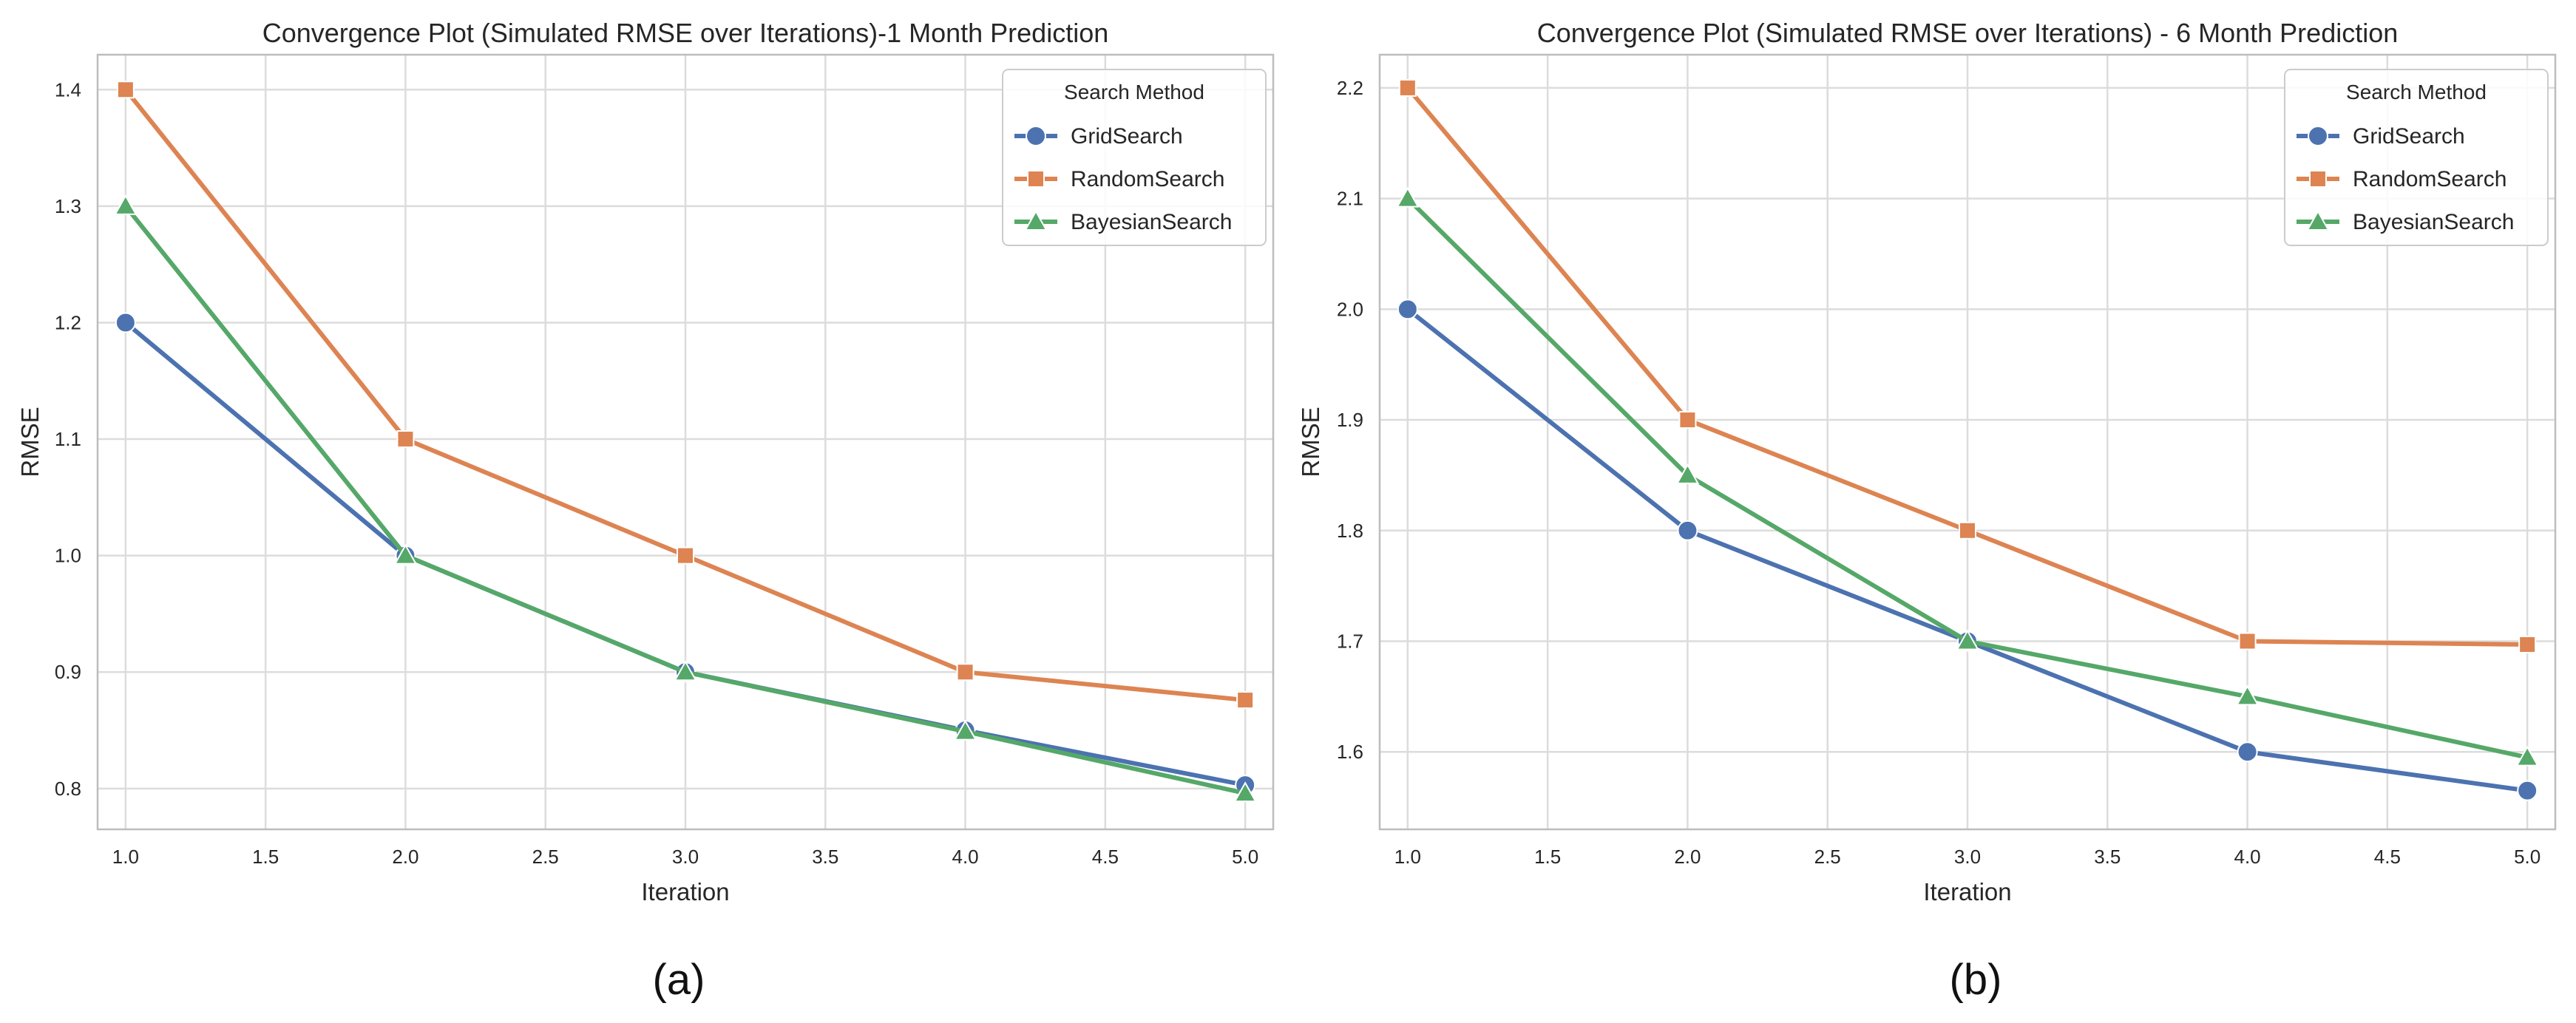 This screenshot has width=2576, height=1023. I want to click on y-tick-label: 2.2, so click(1350, 88).